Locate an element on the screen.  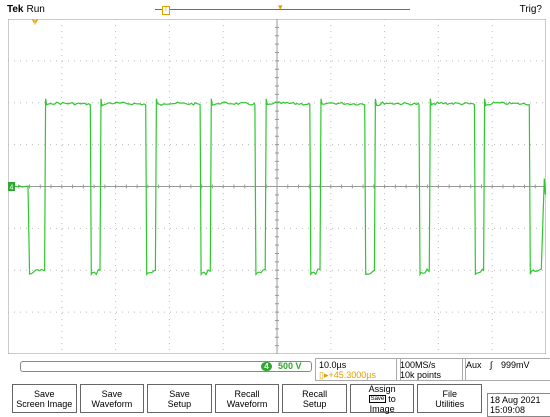
trigger-readout: Aux ∫ 999mV is located at coordinates (506, 369).